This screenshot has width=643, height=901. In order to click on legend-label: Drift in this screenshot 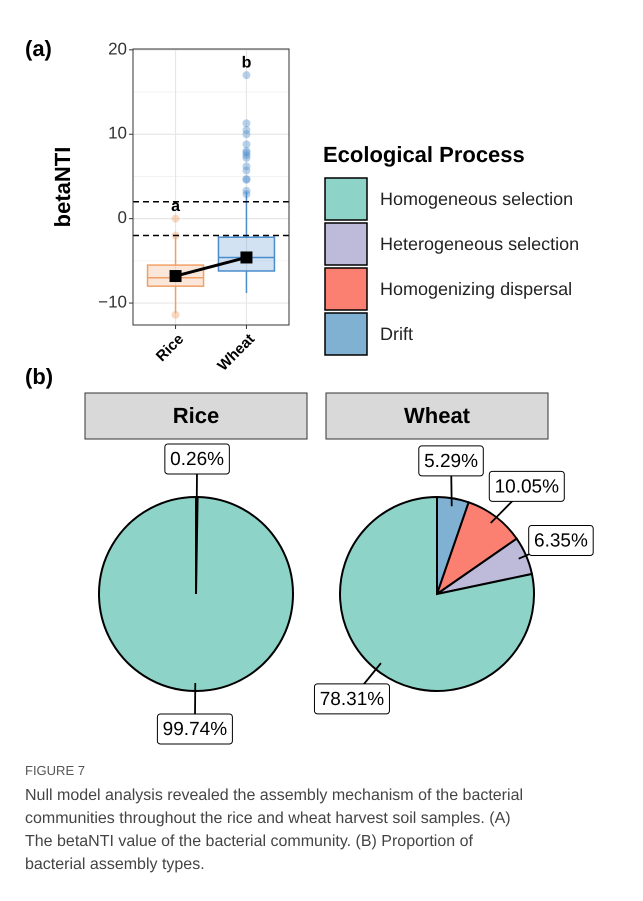, I will do `click(396, 334)`.